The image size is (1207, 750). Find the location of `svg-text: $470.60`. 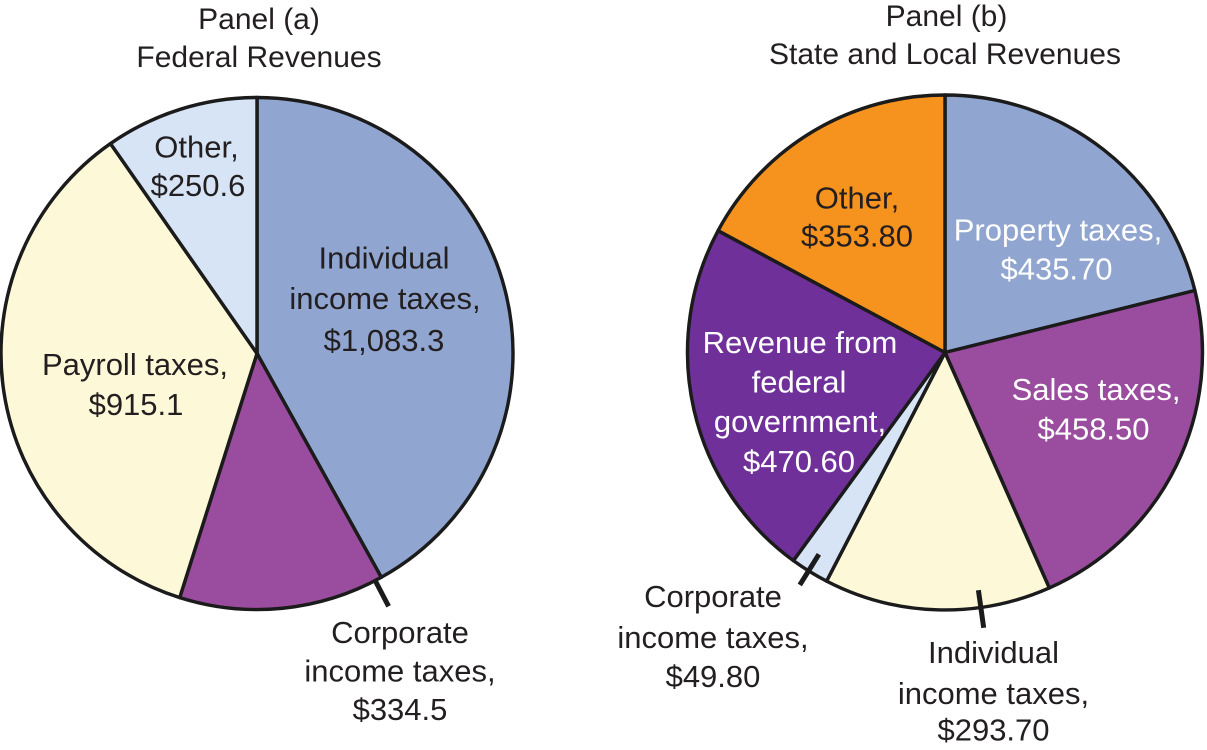

svg-text: $470.60 is located at coordinates (799, 461).